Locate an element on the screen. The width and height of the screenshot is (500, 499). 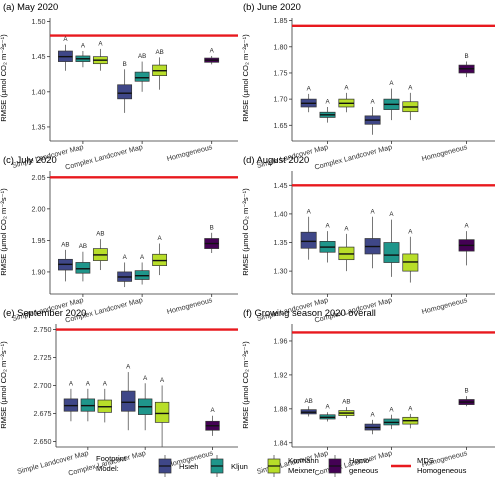
legend-title-line2: Model: is located at coordinates (107, 468).